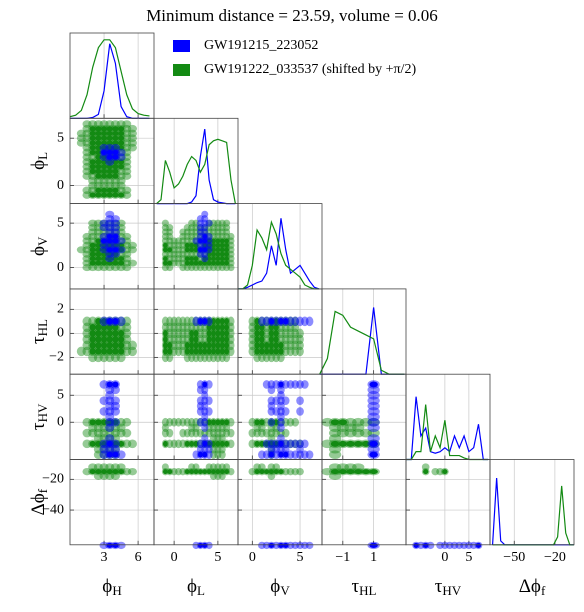  I want to click on axis-label: τHL, so click(364, 587).